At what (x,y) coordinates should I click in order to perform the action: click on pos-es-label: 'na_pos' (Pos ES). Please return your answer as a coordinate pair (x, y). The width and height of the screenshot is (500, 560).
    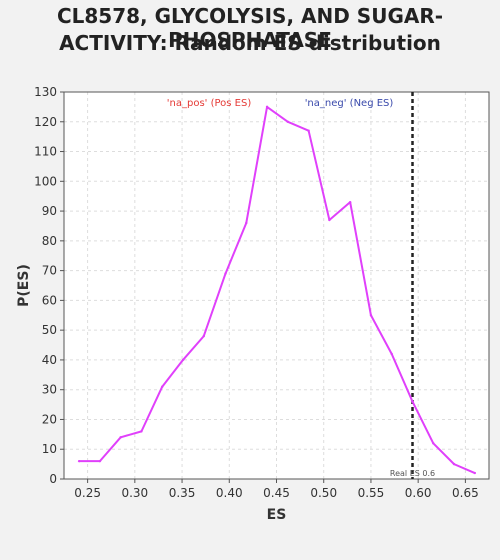
    Looking at the image, I should click on (209, 103).